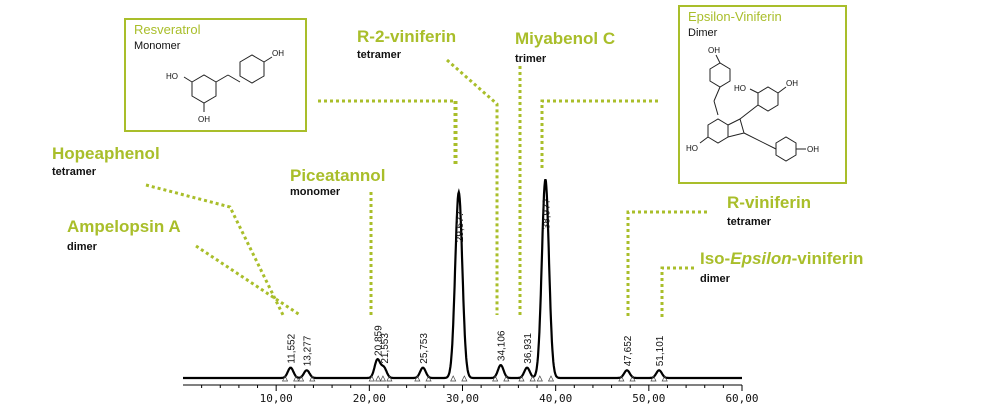 Image resolution: width=989 pixels, height=405 pixels. What do you see at coordinates (74, 172) in the screenshot?
I see `type-hopeaphenol: tetramer` at bounding box center [74, 172].